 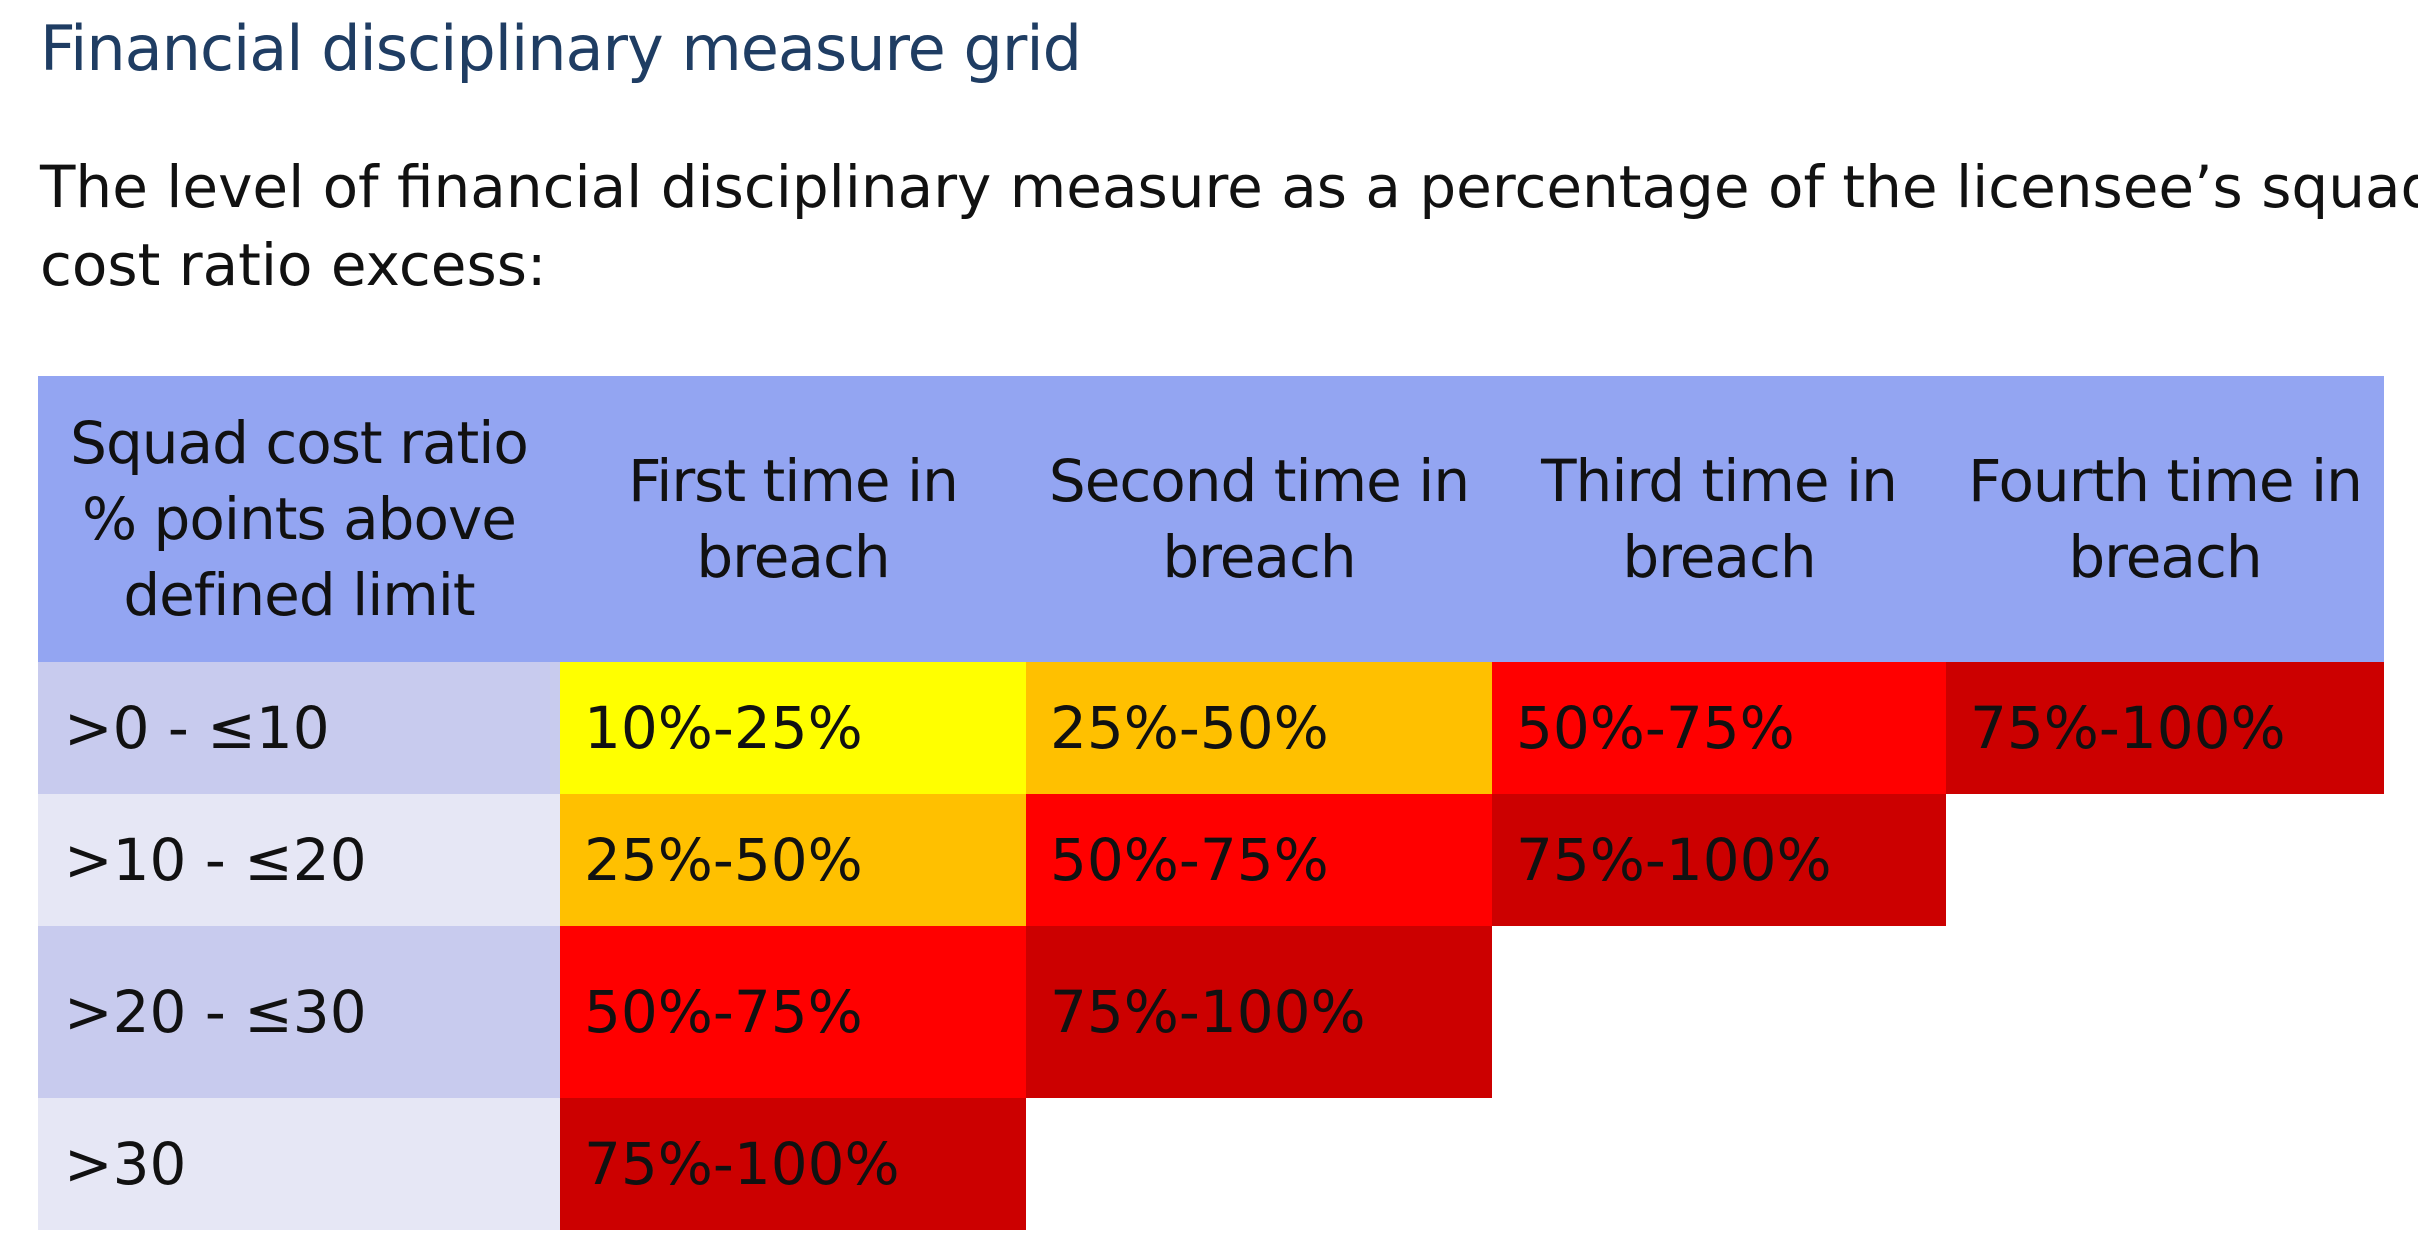 What do you see at coordinates (299, 443) in the screenshot?
I see `header-text-line: Squad cost ratio` at bounding box center [299, 443].